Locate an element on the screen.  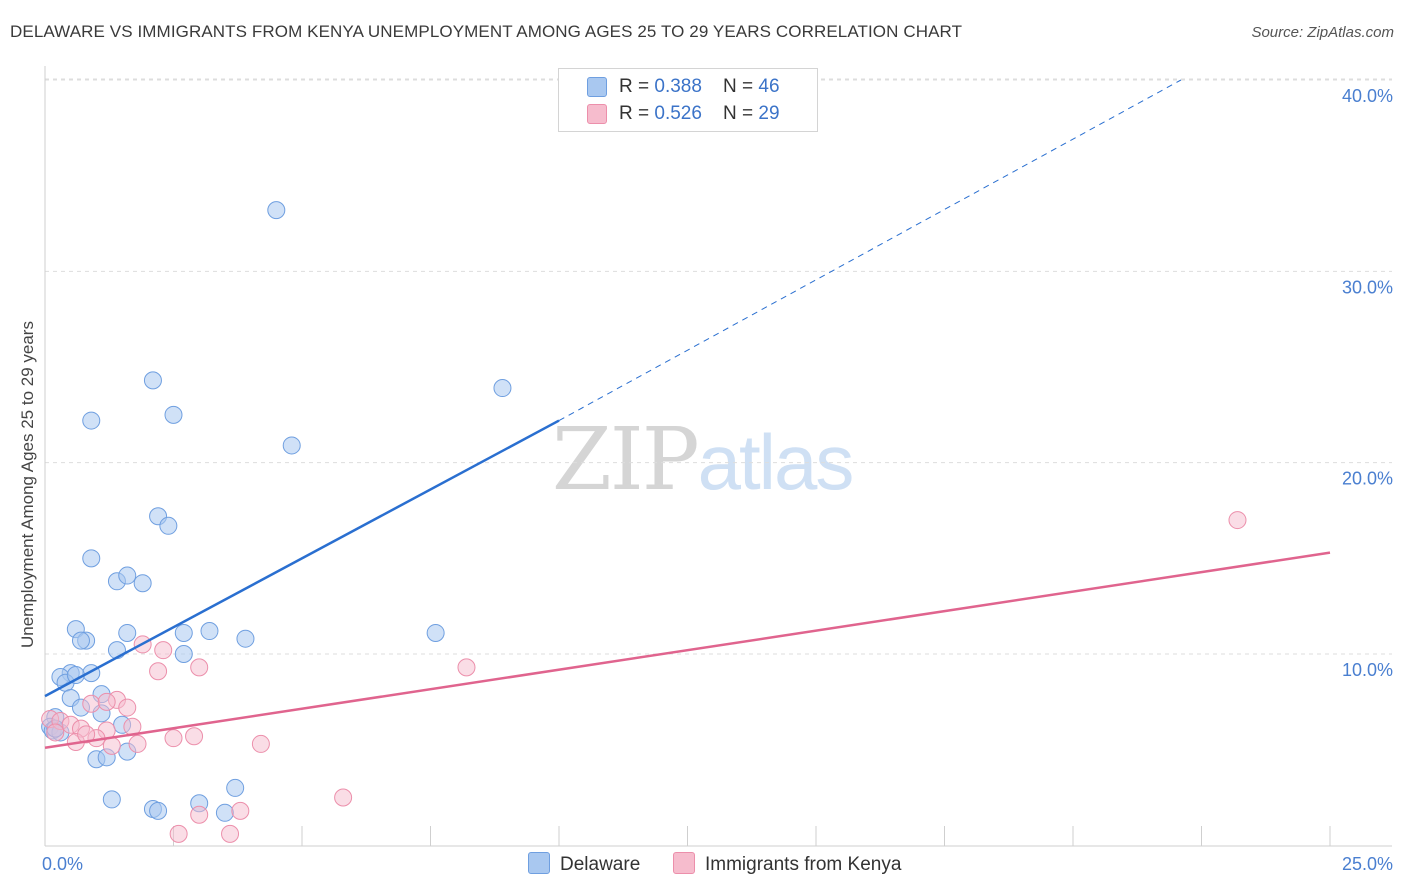
y-tick-label: 30.0% is located at coordinates (1367, 287).